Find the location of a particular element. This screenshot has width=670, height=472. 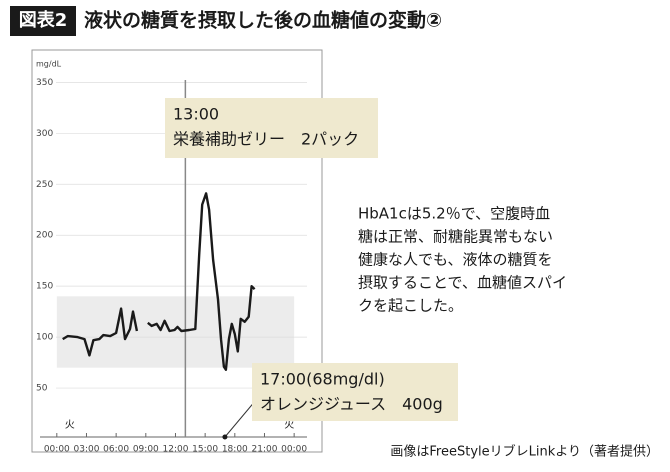

y-tick-label: 150 is located at coordinates (44, 287).